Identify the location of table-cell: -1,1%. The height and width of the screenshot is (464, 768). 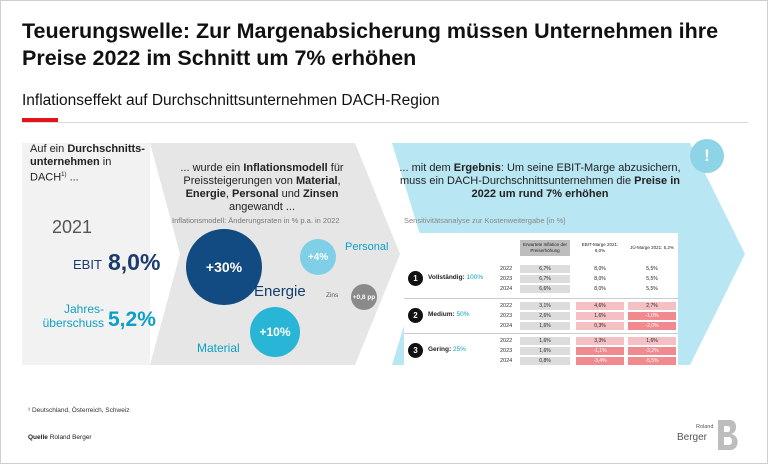
(600, 351).